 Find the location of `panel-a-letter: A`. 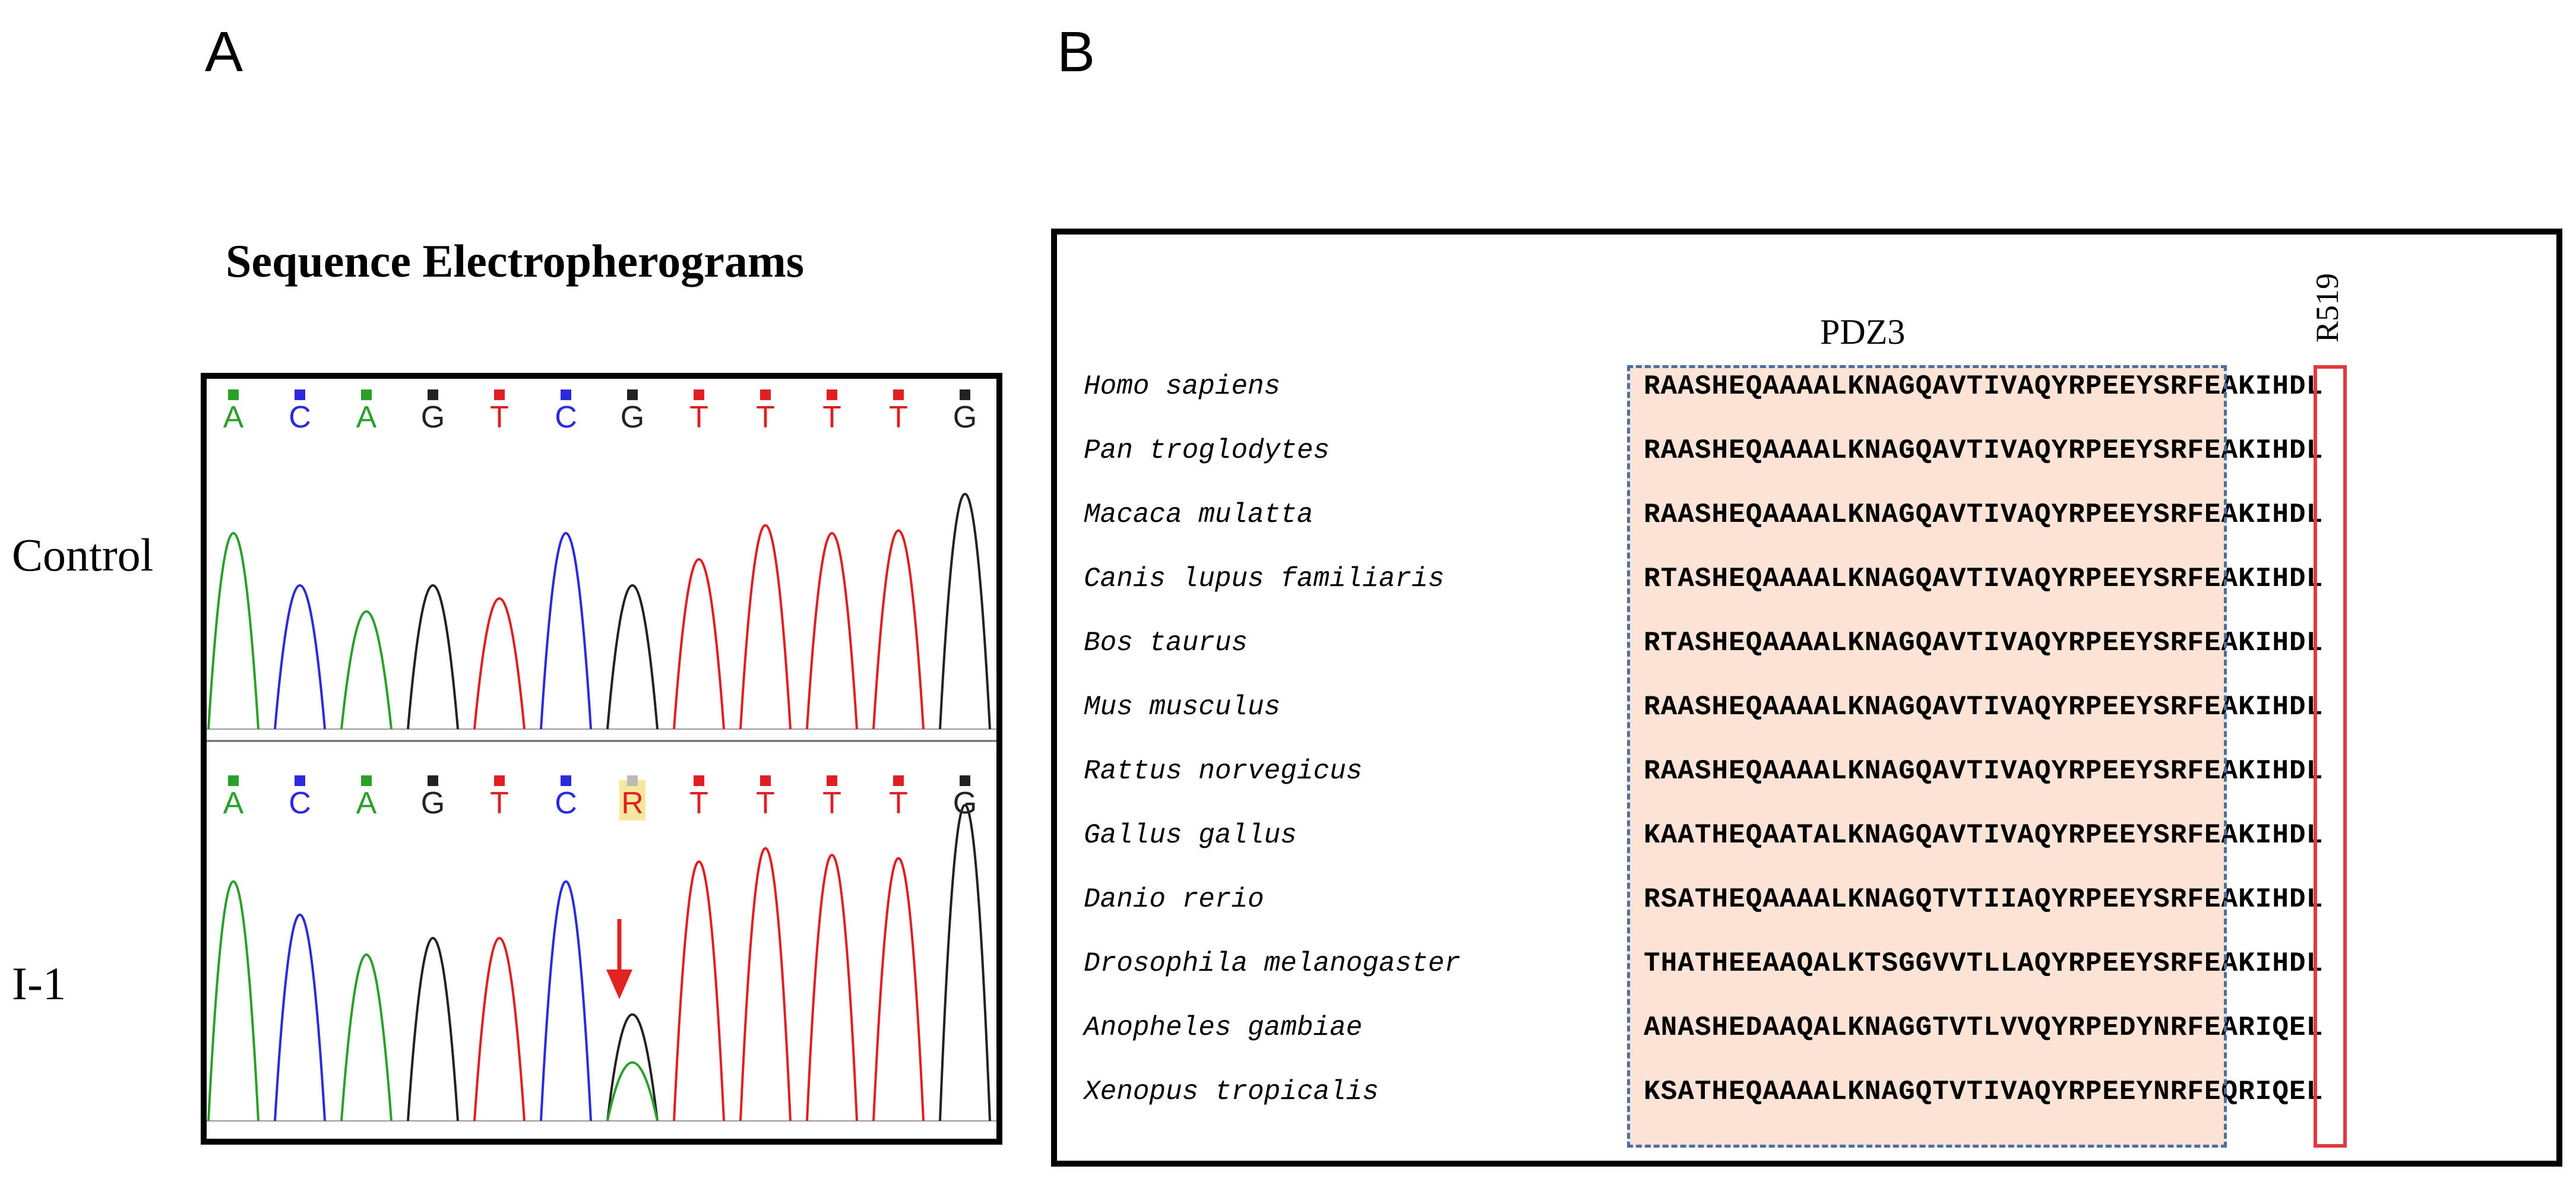

panel-a-letter: A is located at coordinates (224, 52).